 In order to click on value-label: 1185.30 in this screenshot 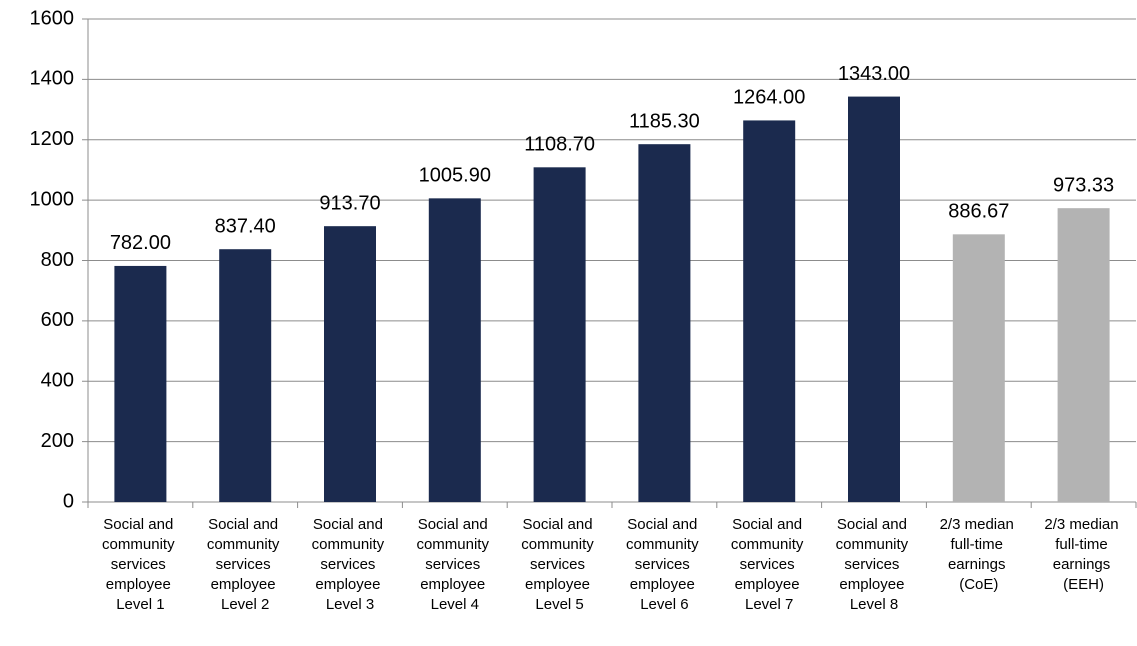, I will do `click(664, 121)`.